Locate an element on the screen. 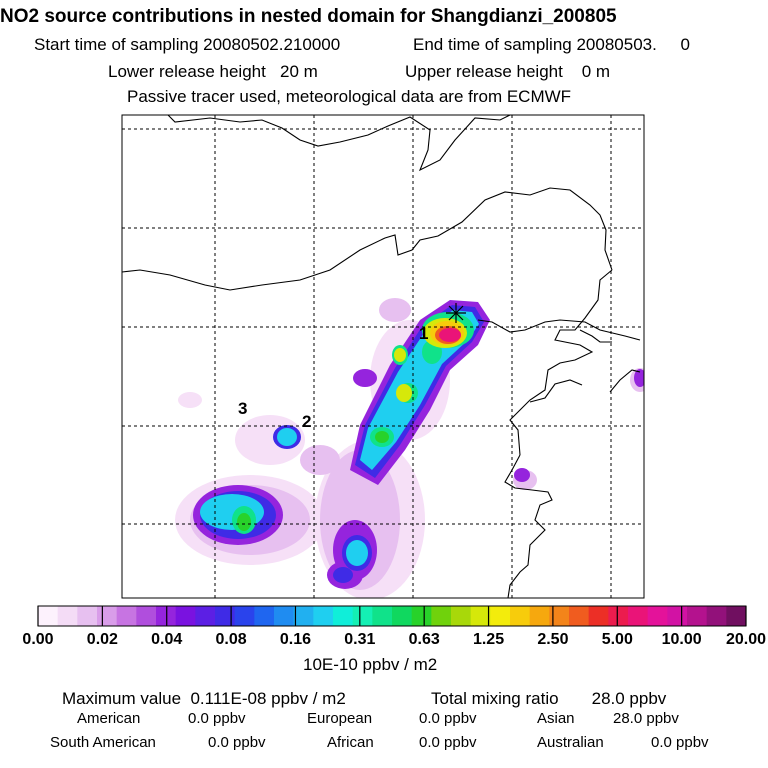  summary-label-south-american: South American is located at coordinates (103, 742).